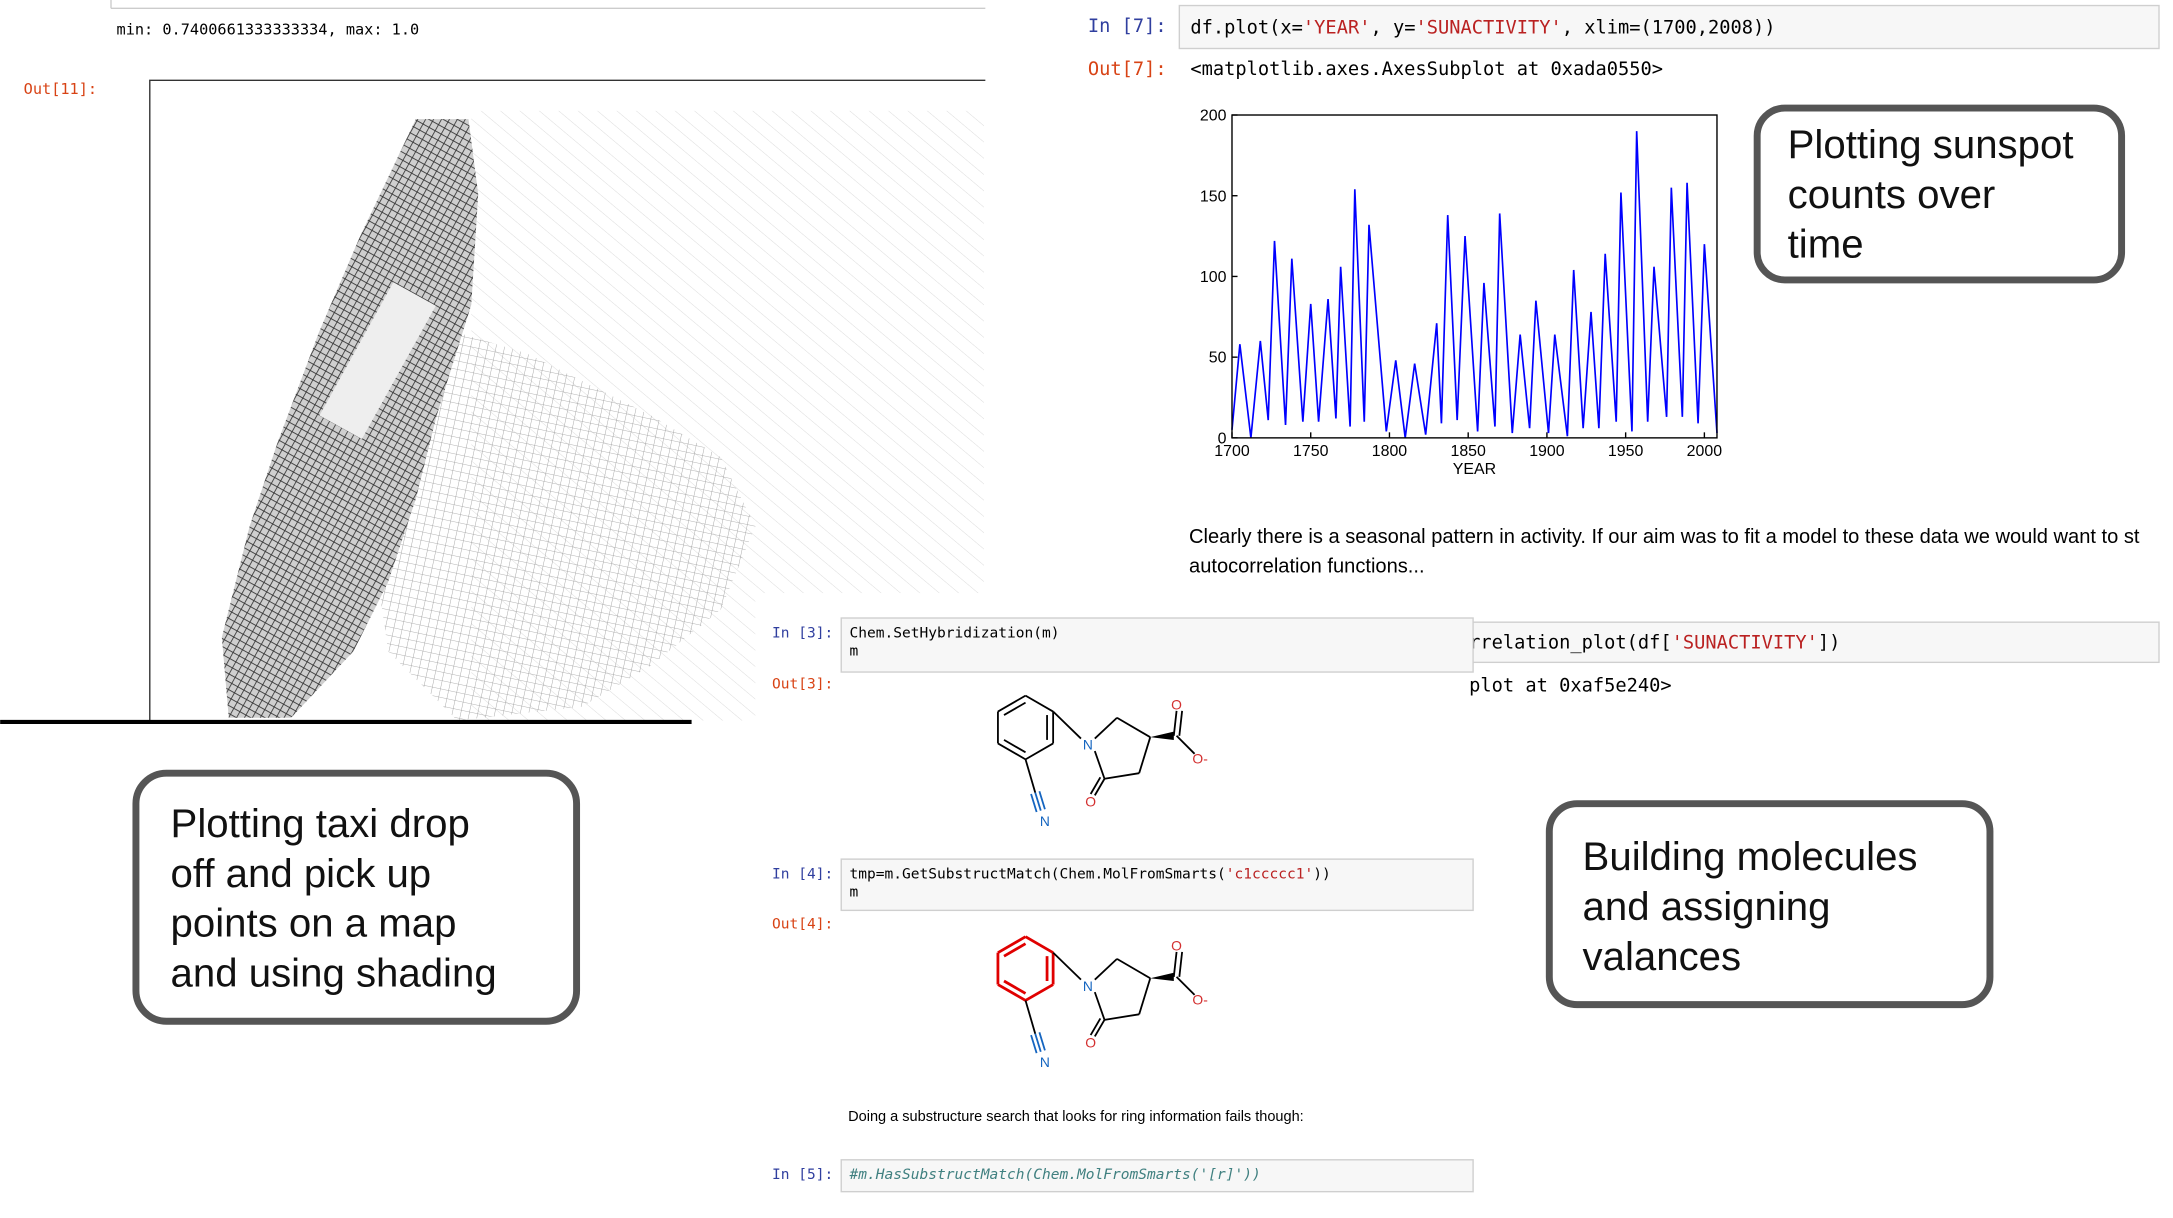 The height and width of the screenshot is (1218, 2173). I want to click on out-prompt: Out[4]:, so click(802, 924).